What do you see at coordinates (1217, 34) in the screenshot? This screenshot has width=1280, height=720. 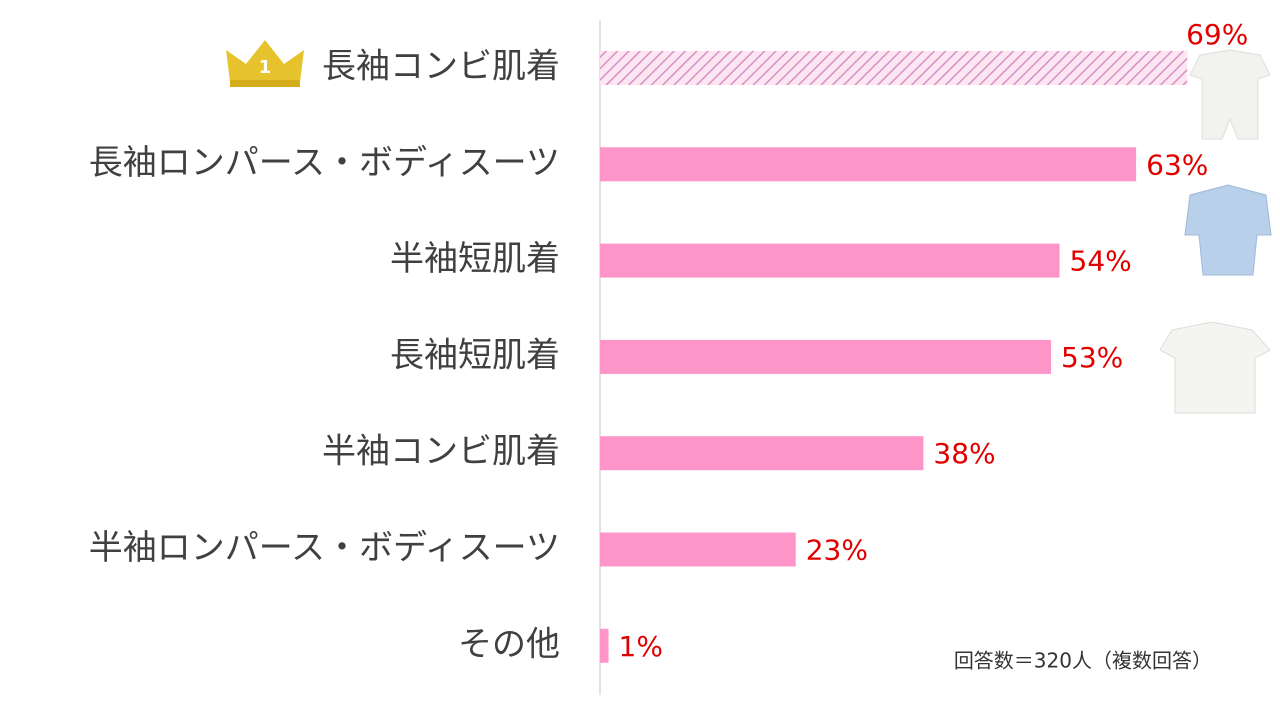 I see `value-label: 69%` at bounding box center [1217, 34].